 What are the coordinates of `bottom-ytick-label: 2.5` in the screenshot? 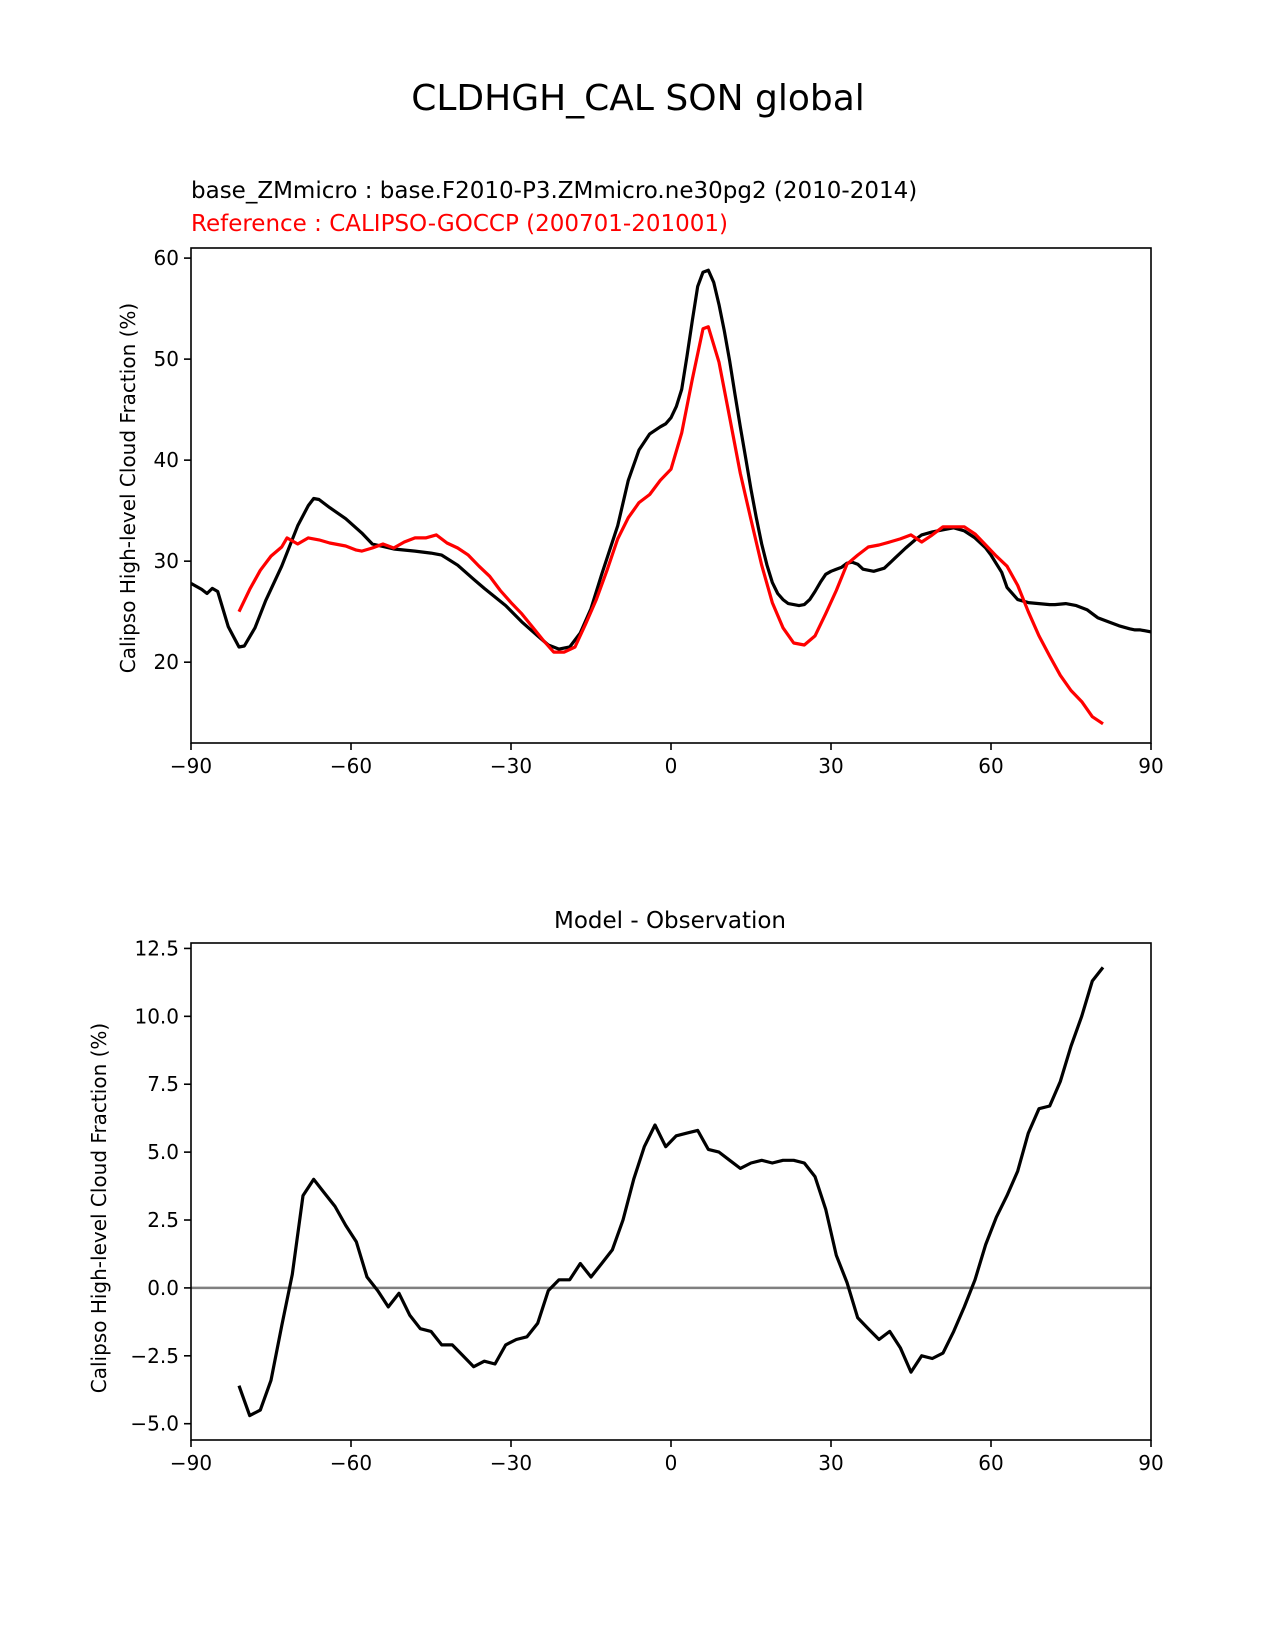 It's located at (163, 1220).